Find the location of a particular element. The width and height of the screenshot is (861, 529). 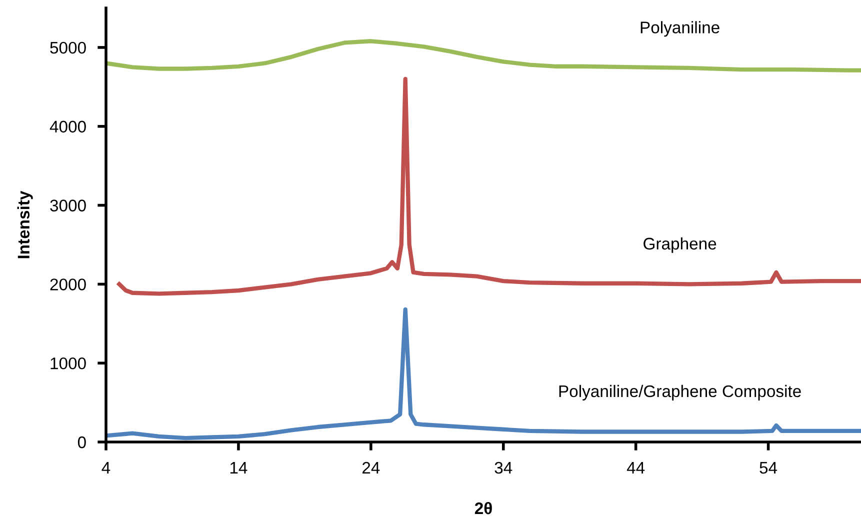

y-tick-label: 5000 is located at coordinates (68, 48).